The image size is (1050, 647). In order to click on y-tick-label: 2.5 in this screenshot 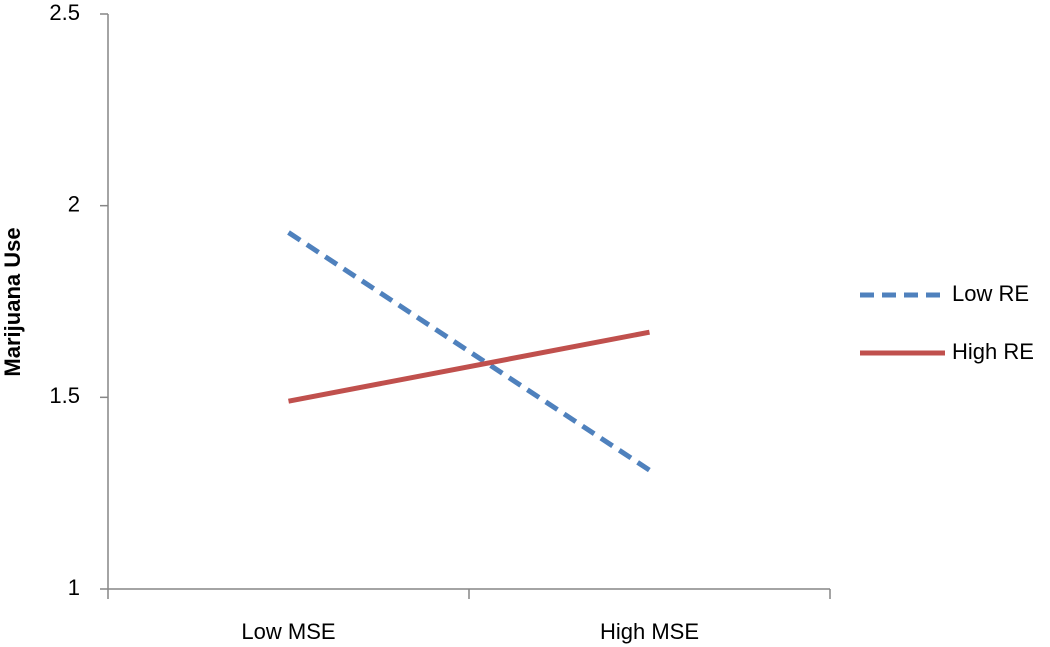, I will do `click(64, 12)`.